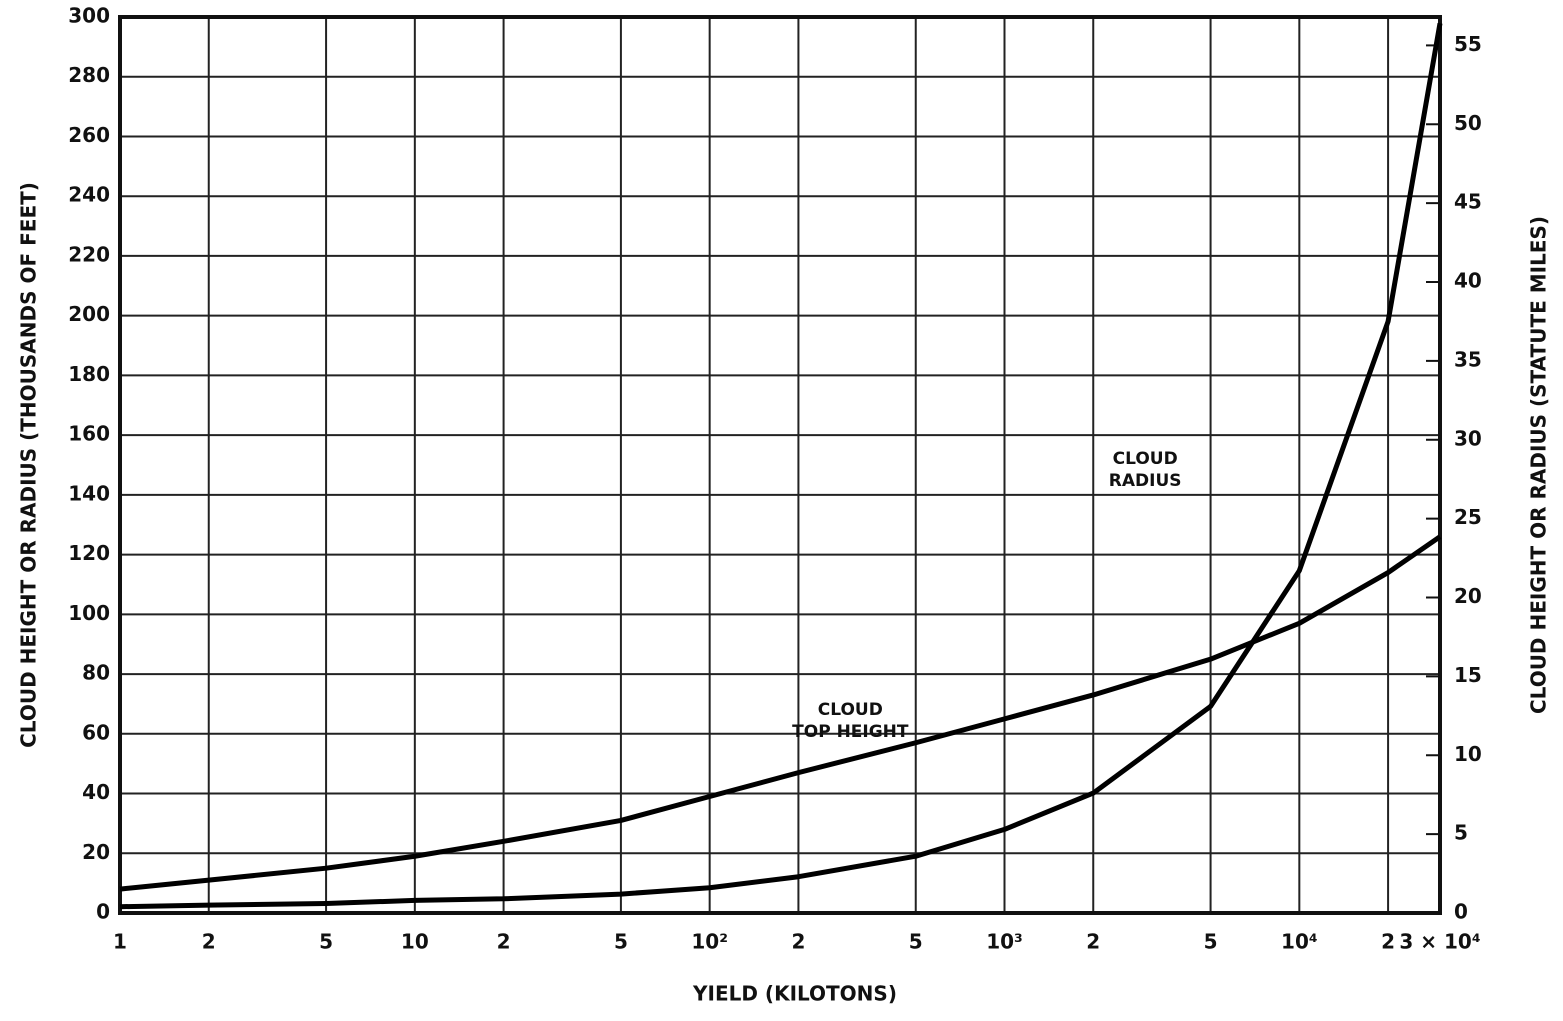 The height and width of the screenshot is (1021, 1563). I want to click on y-tick-label: 260, so click(89, 135).